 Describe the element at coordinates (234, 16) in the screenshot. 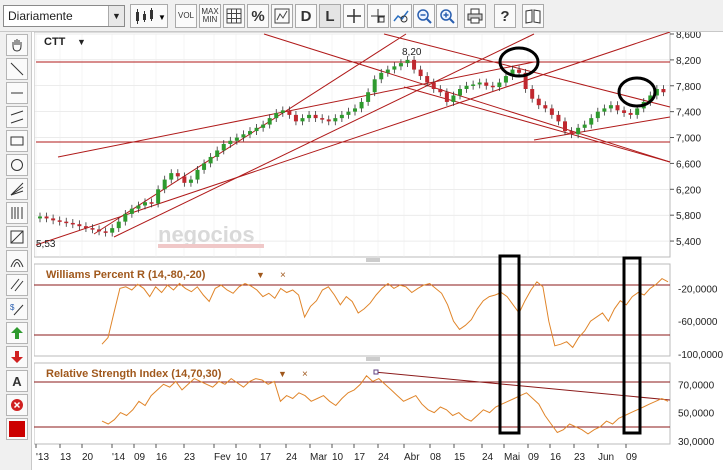

I see `grid-button` at that location.